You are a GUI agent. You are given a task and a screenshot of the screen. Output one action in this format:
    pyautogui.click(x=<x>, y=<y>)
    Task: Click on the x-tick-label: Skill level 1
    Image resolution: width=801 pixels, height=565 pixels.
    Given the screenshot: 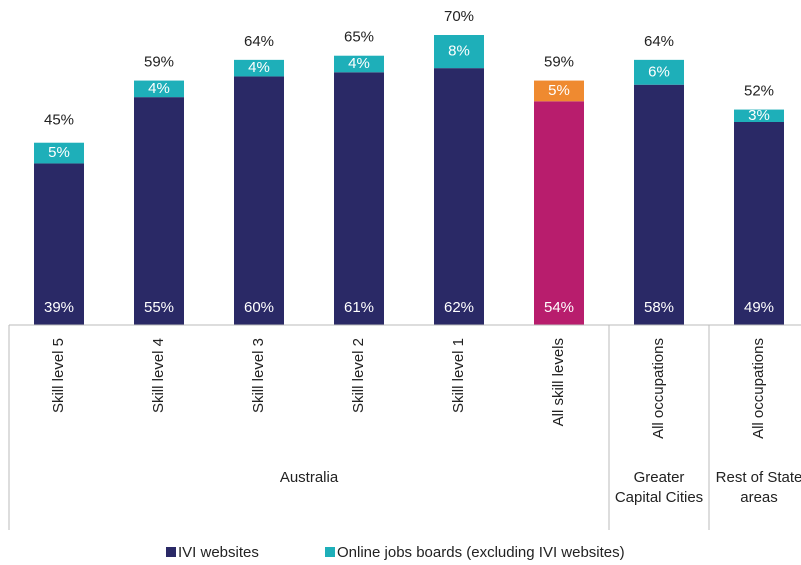 What is the action you would take?
    pyautogui.click(x=458, y=375)
    